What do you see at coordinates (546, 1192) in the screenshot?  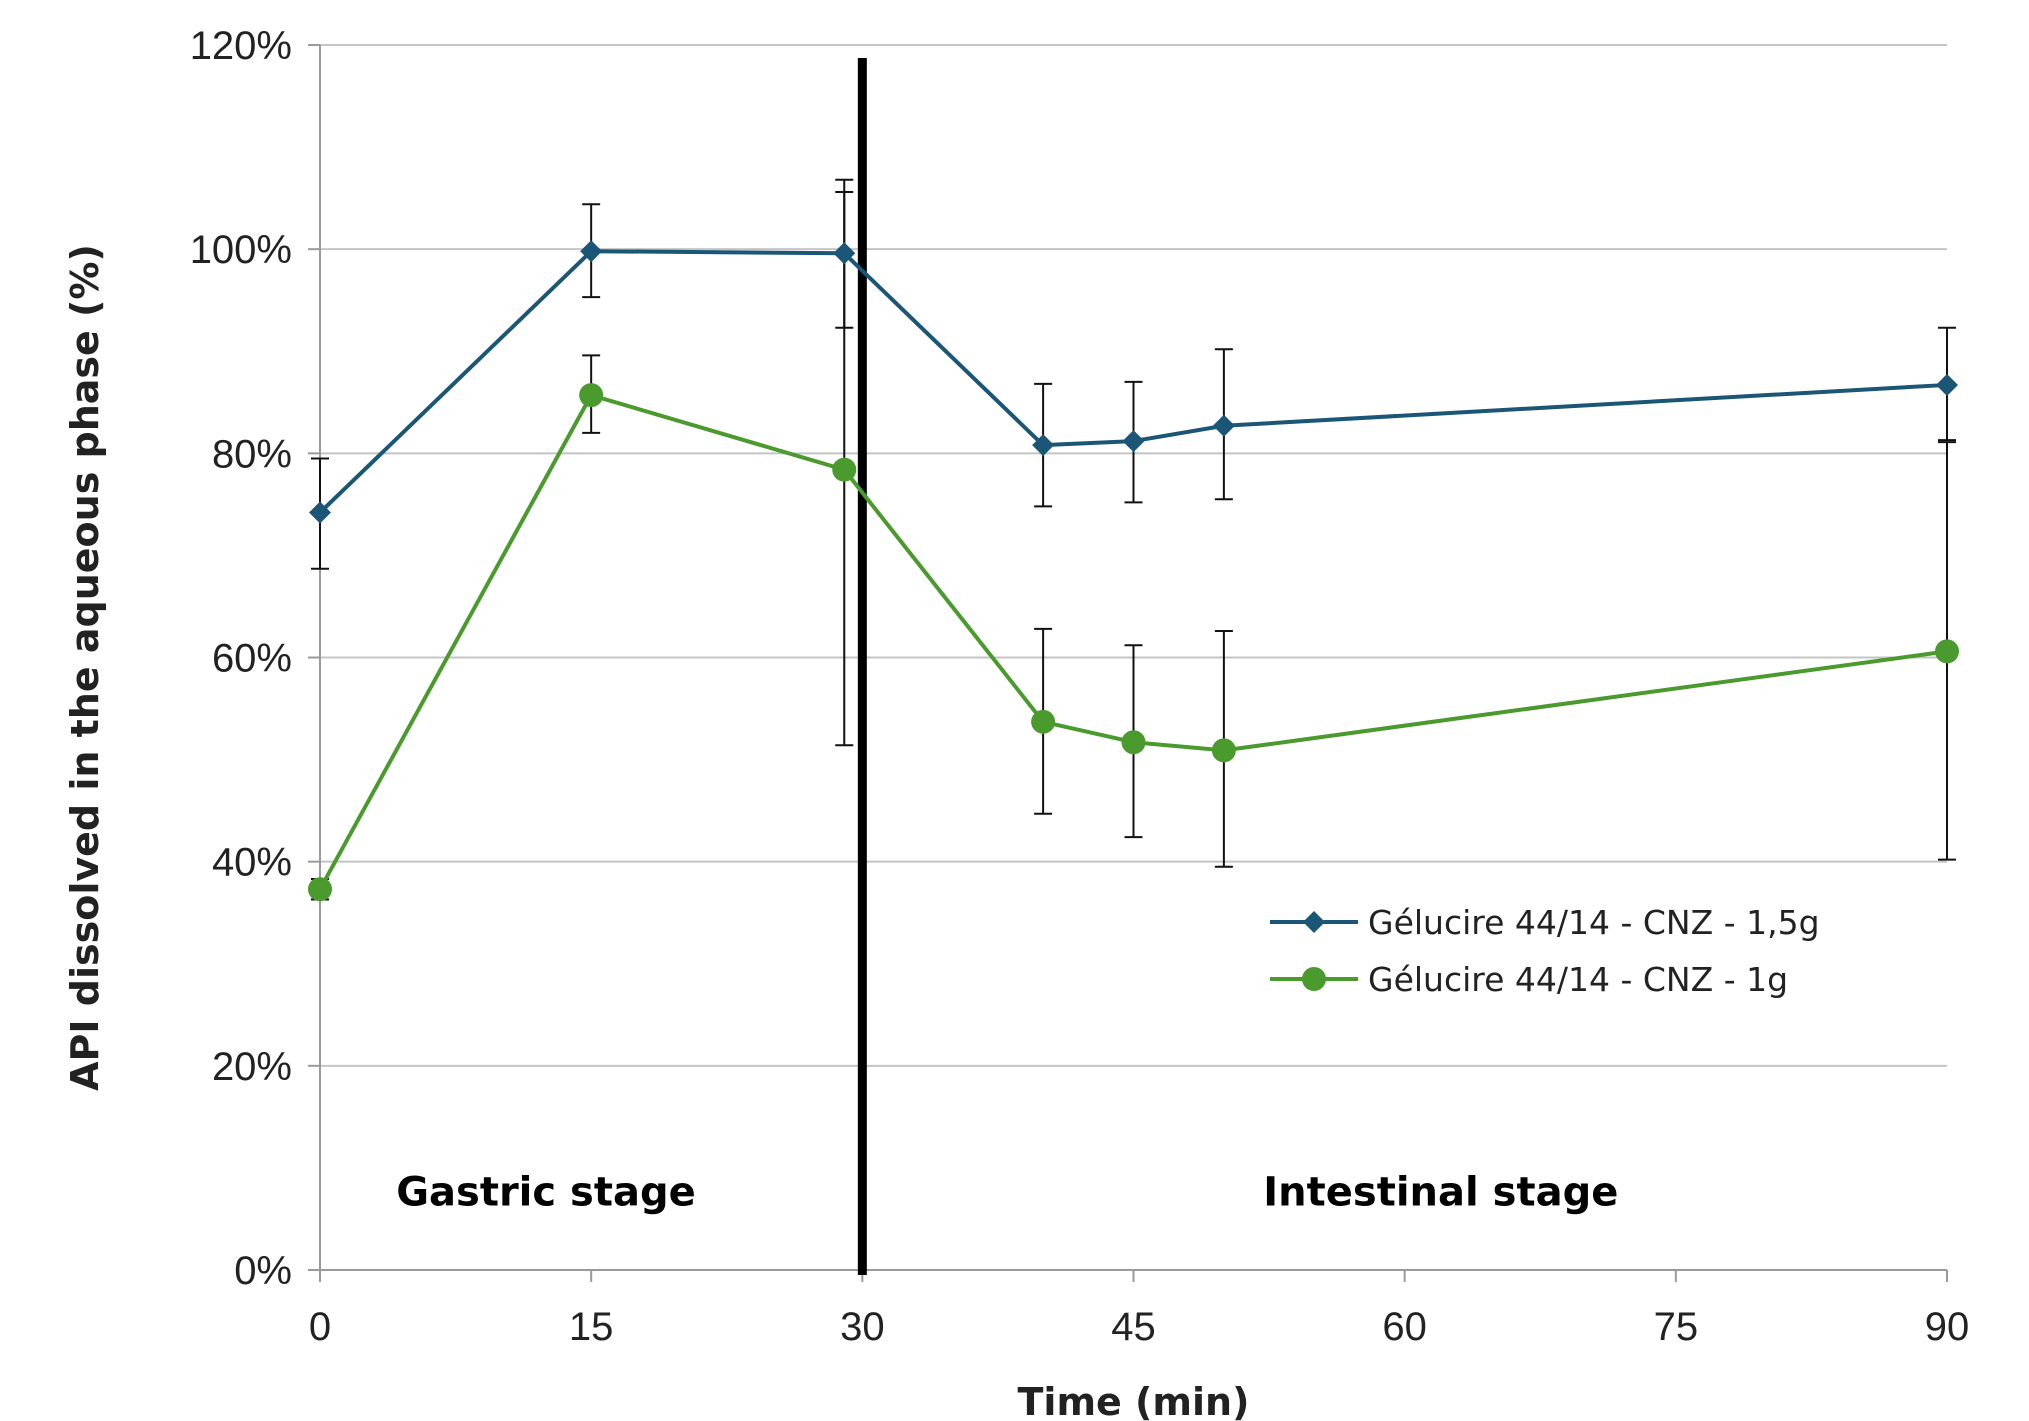 I see `stage-label: Gastric stage` at bounding box center [546, 1192].